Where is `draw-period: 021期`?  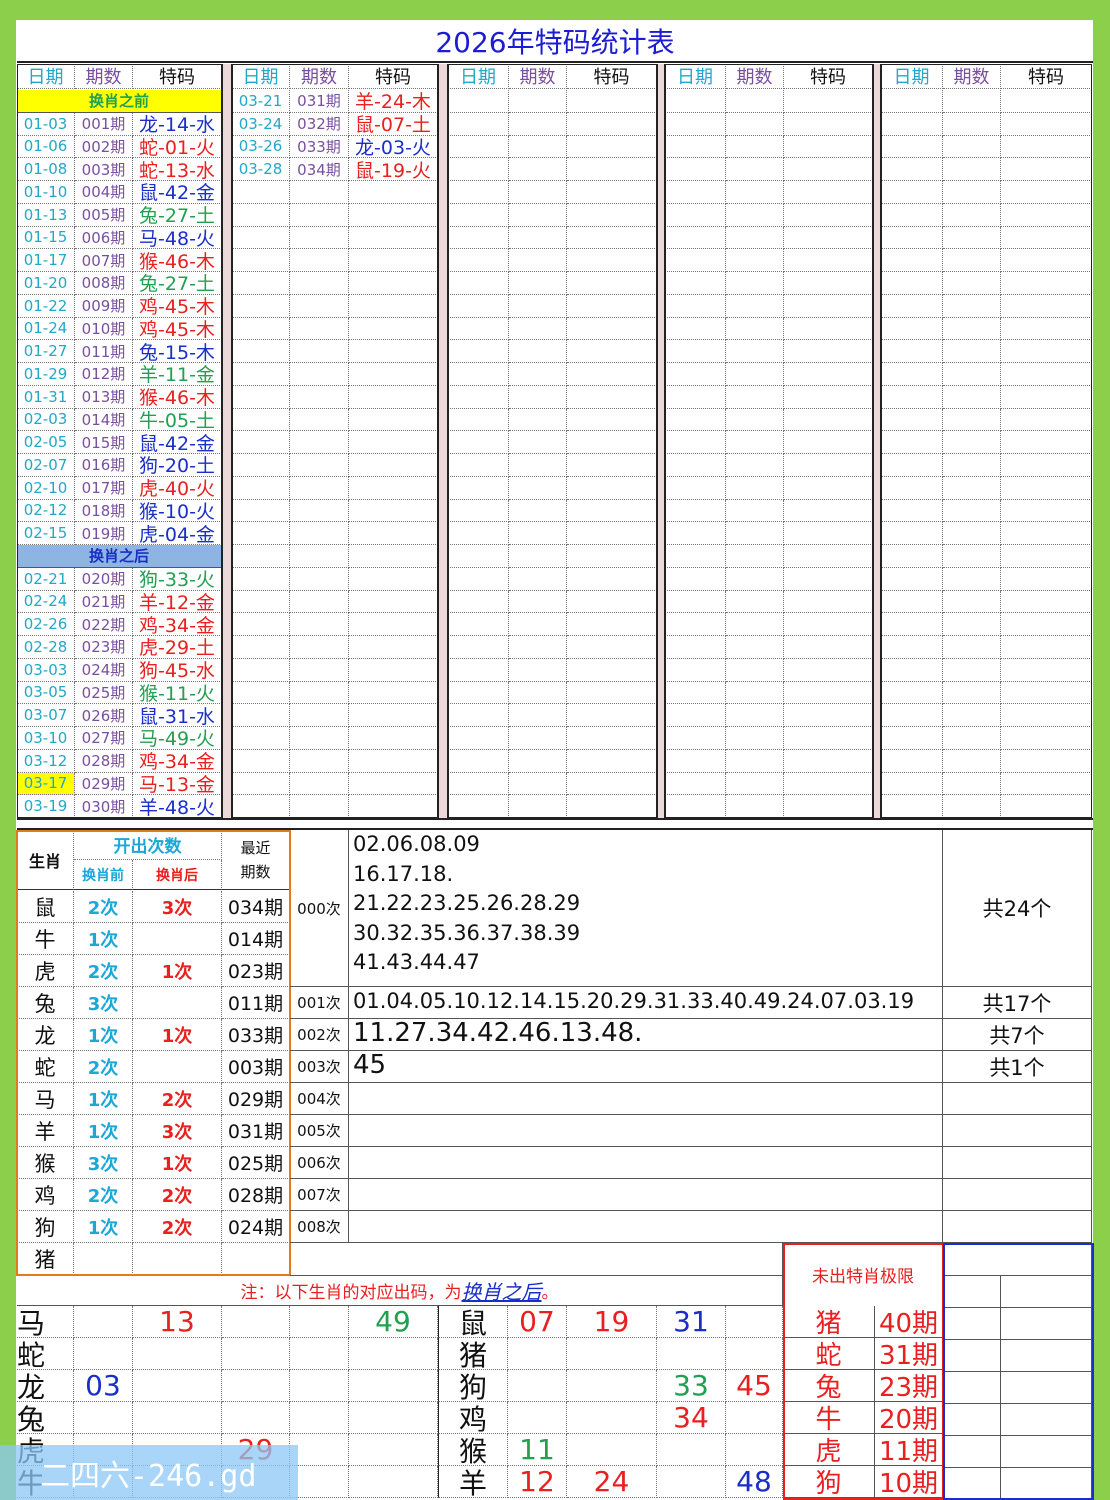
draw-period: 021期 is located at coordinates (104, 602).